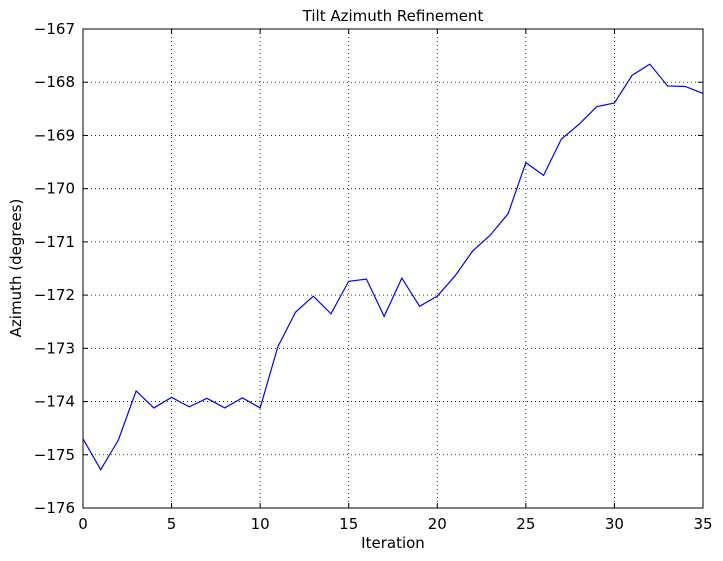 The width and height of the screenshot is (723, 561). I want to click on x-tick-label: 5, so click(172, 524).